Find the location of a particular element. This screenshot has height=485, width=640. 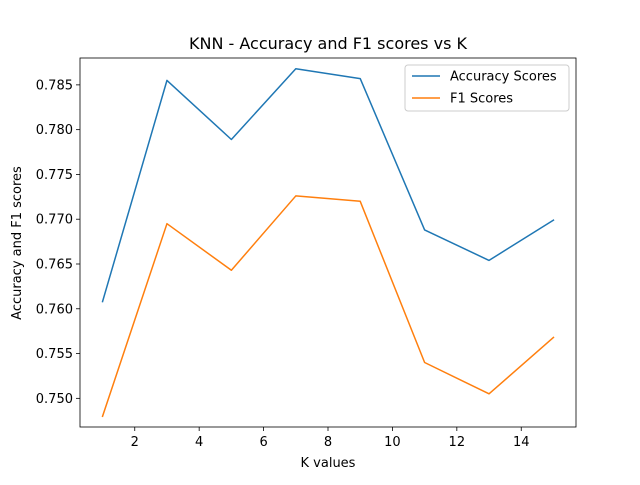

x-tick-label: 8 is located at coordinates (328, 442).